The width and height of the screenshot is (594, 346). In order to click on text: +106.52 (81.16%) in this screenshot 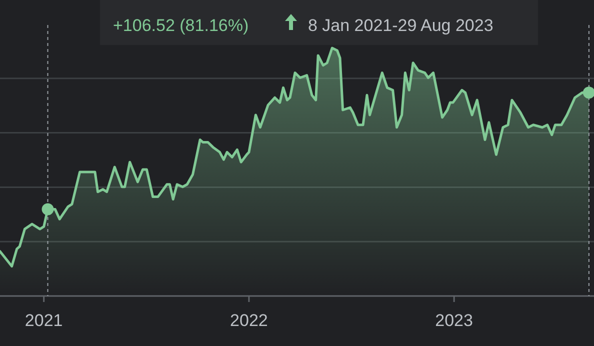, I will do `click(181, 25)`.